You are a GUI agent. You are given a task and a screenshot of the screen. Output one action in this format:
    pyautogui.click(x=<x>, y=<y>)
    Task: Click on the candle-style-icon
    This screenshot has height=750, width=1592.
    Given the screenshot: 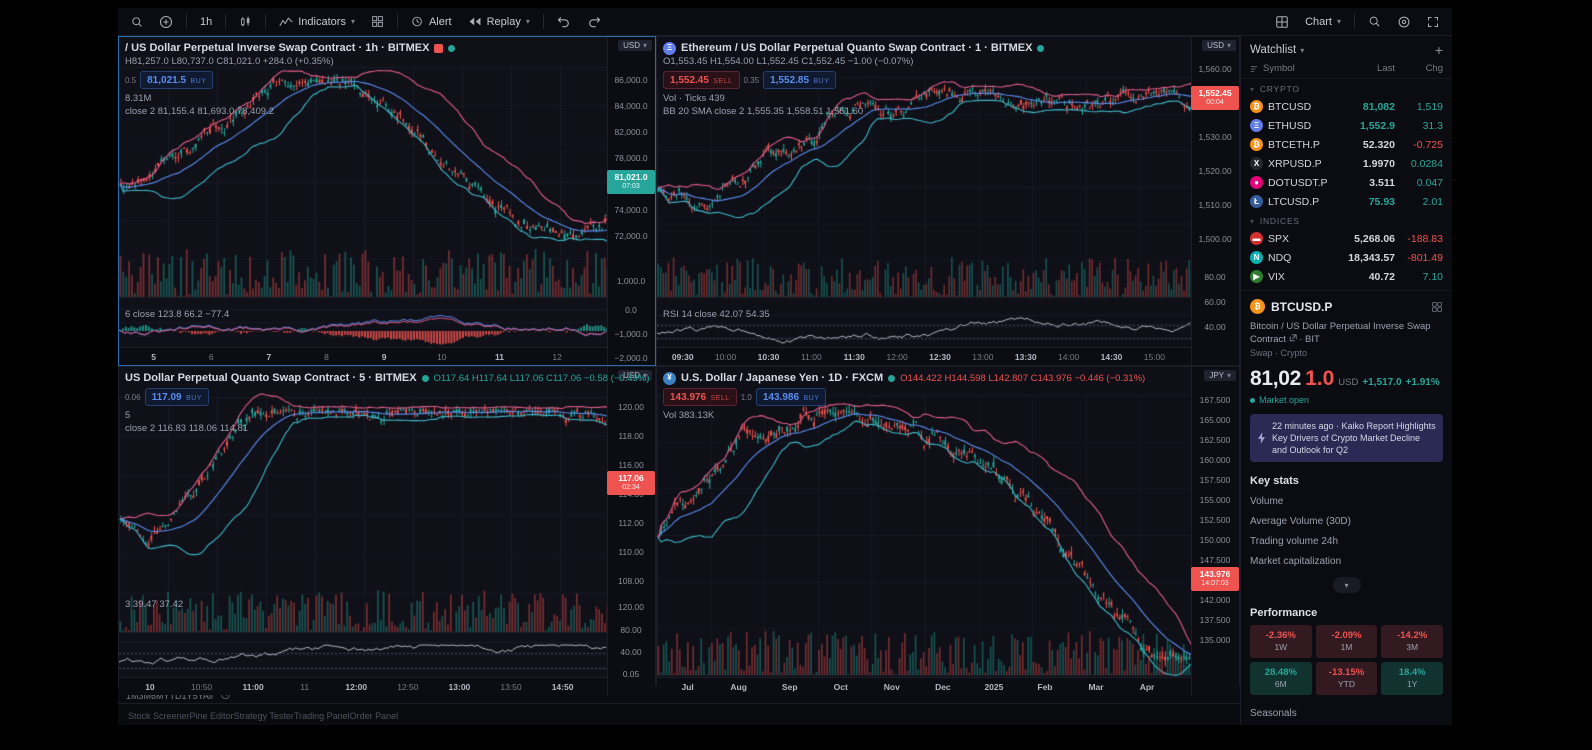 What is the action you would take?
    pyautogui.click(x=245, y=21)
    